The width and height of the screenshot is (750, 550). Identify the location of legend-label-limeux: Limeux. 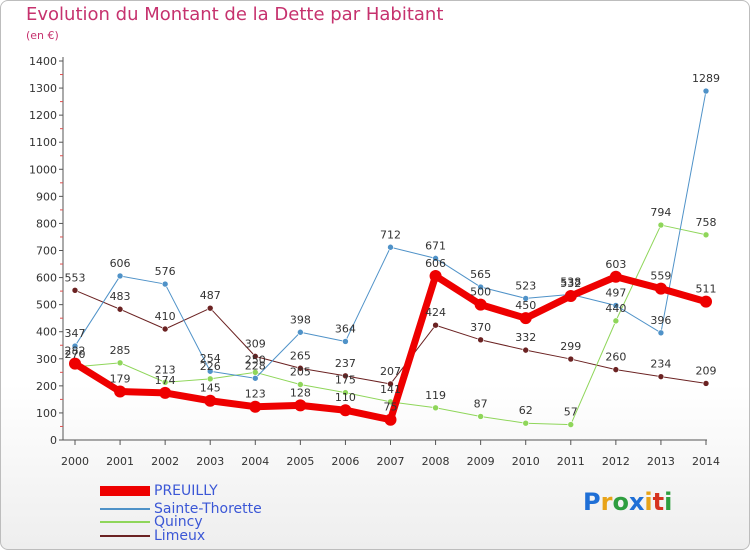
(180, 536).